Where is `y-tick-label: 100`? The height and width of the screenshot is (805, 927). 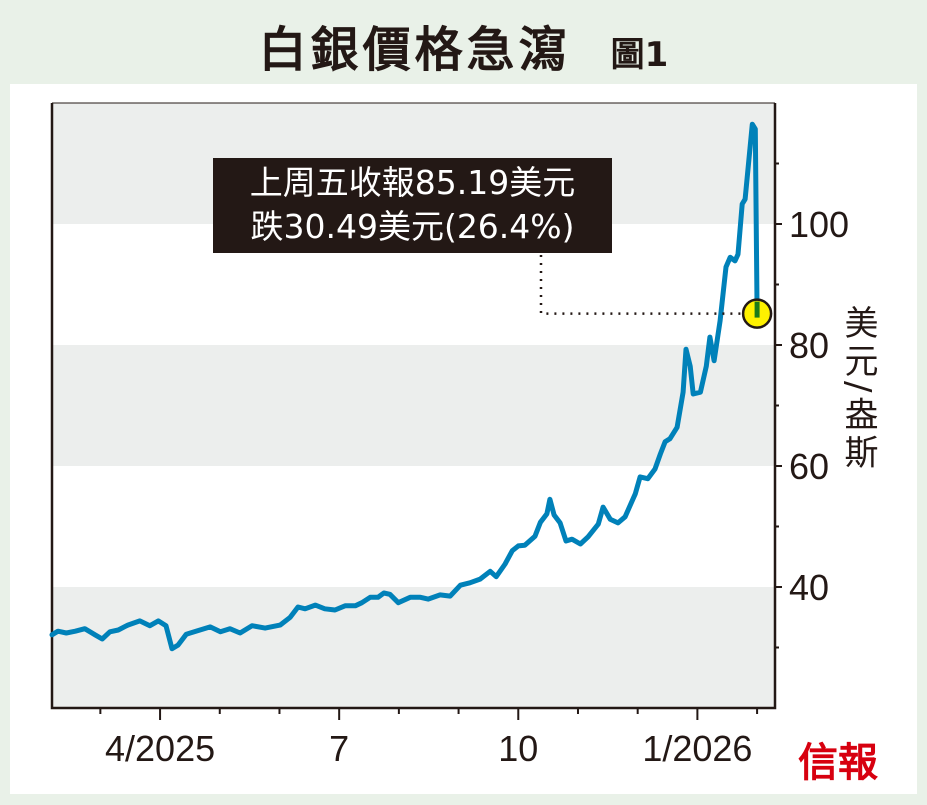
y-tick-label: 100 is located at coordinates (819, 224).